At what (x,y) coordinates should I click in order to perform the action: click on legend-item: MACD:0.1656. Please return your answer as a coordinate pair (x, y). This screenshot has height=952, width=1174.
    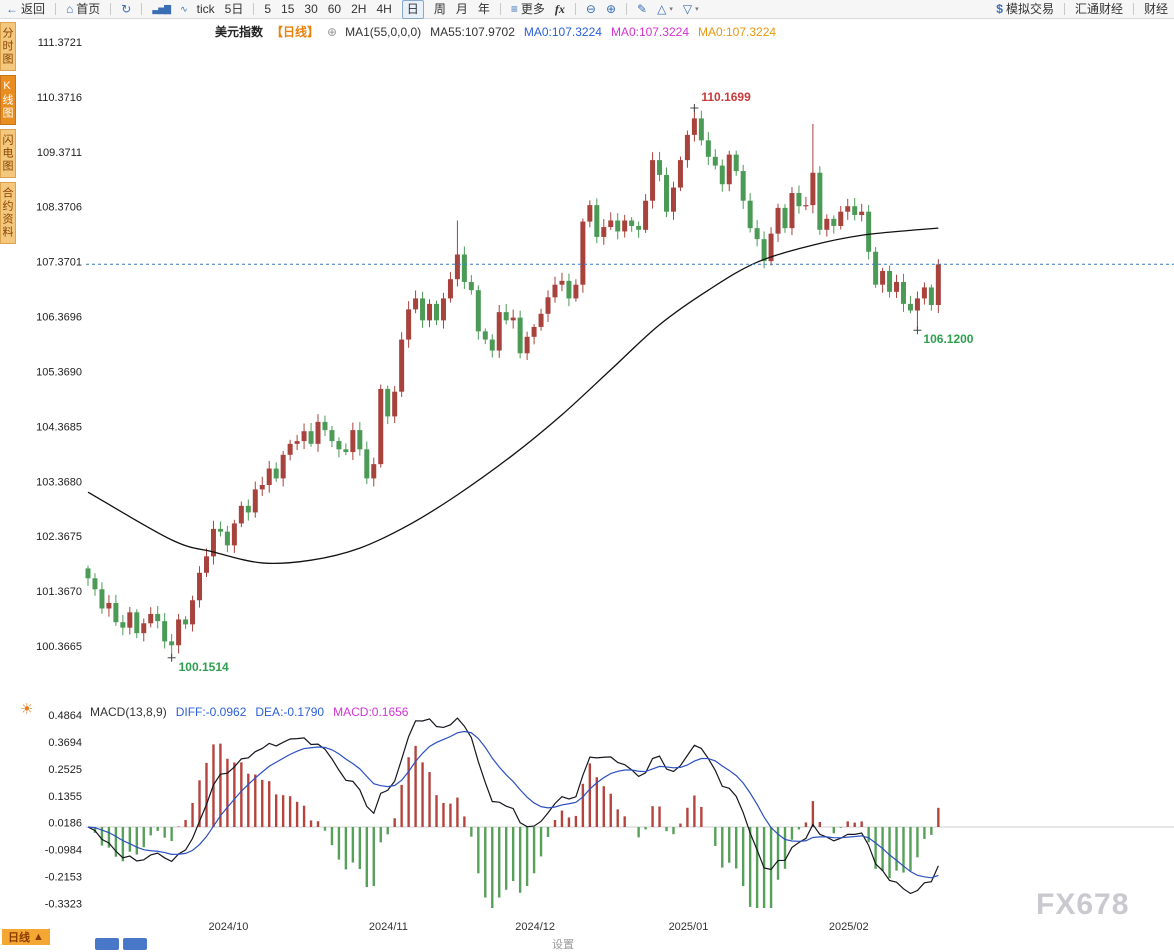
    Looking at the image, I should click on (371, 712).